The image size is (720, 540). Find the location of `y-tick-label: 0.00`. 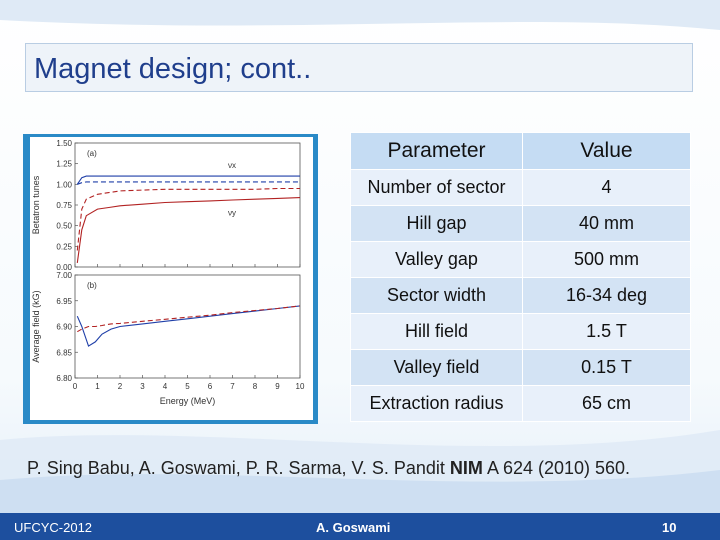

y-tick-label: 0.00 is located at coordinates (64, 267).